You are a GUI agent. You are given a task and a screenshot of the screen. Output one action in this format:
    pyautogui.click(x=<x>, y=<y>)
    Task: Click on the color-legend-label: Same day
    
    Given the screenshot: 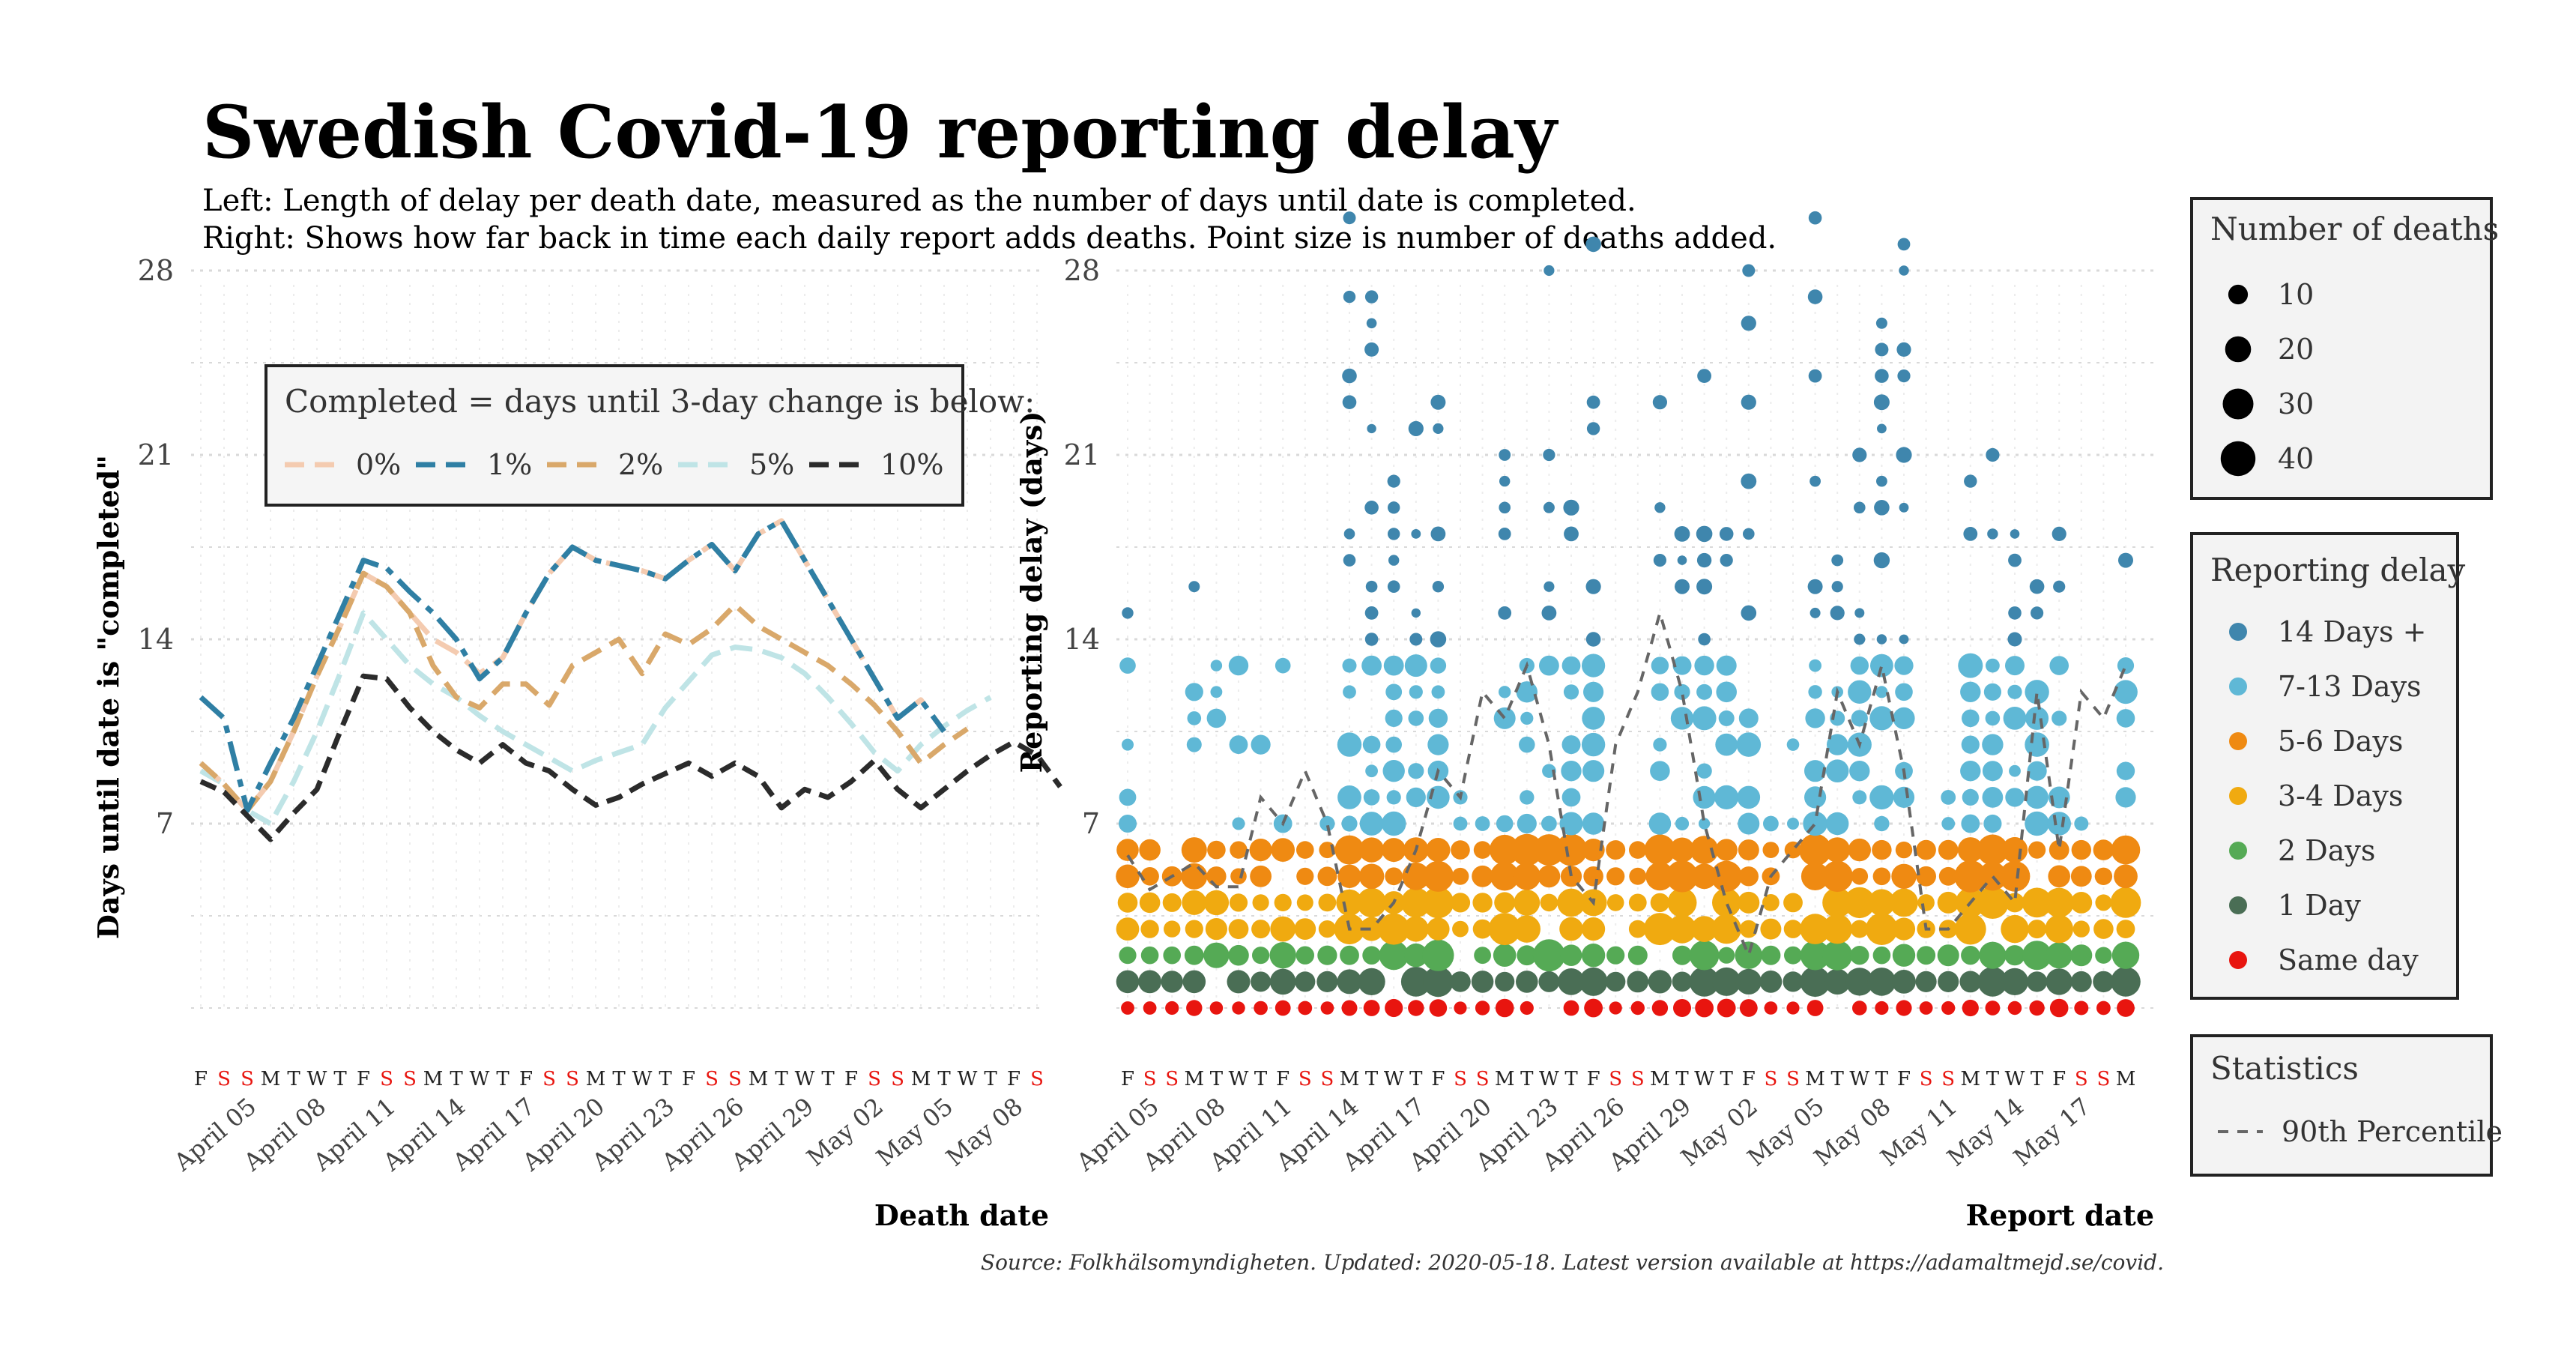 What is the action you would take?
    pyautogui.click(x=2348, y=961)
    